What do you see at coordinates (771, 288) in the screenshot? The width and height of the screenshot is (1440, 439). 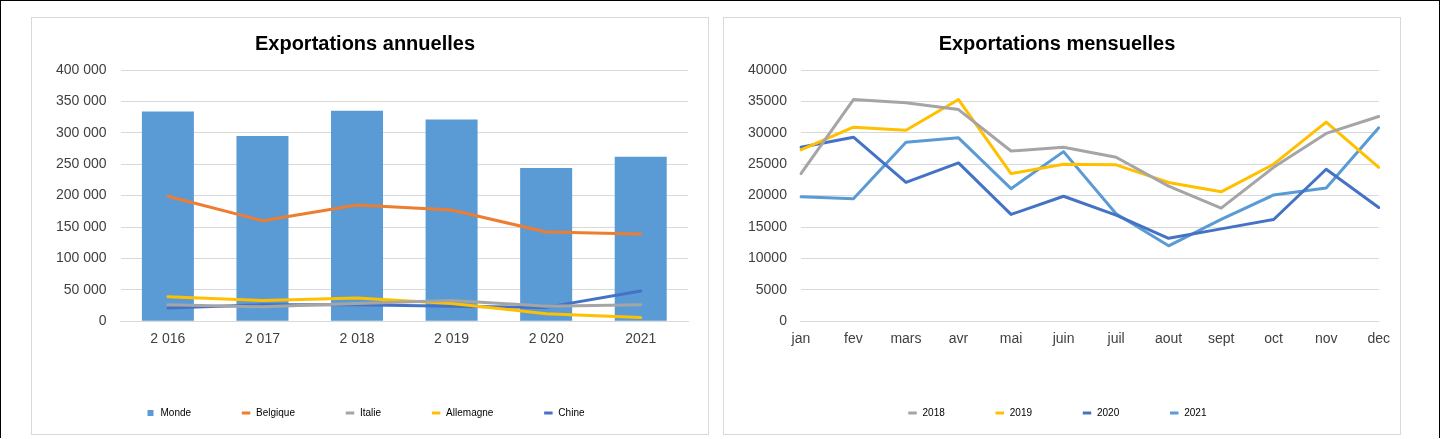 I see `y-tick-label: 5000` at bounding box center [771, 288].